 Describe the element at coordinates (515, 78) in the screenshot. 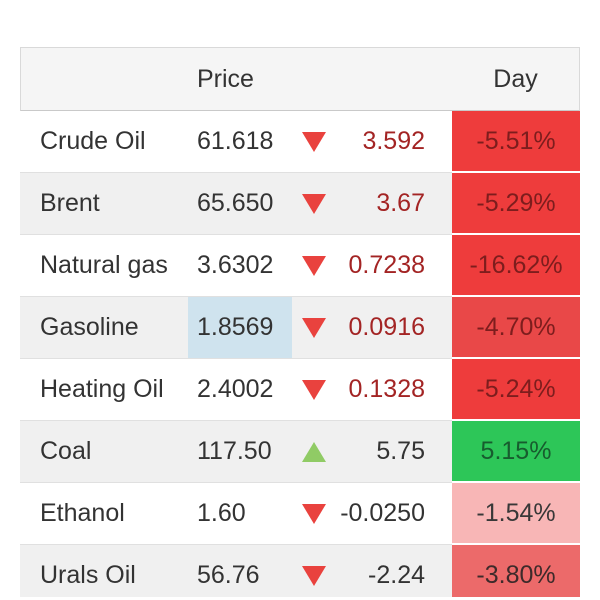

I see `header-day: Day` at that location.